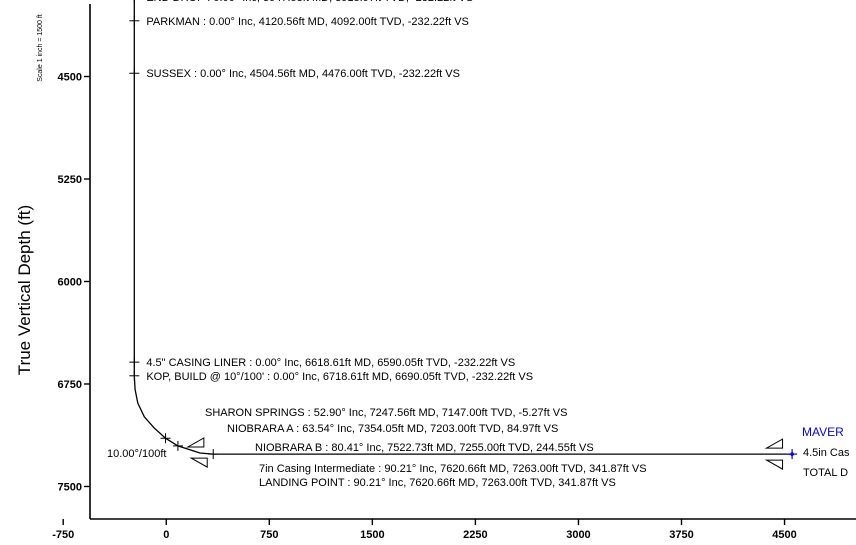 The height and width of the screenshot is (545, 856). I want to click on y-tick-label: 7500, so click(70, 487).